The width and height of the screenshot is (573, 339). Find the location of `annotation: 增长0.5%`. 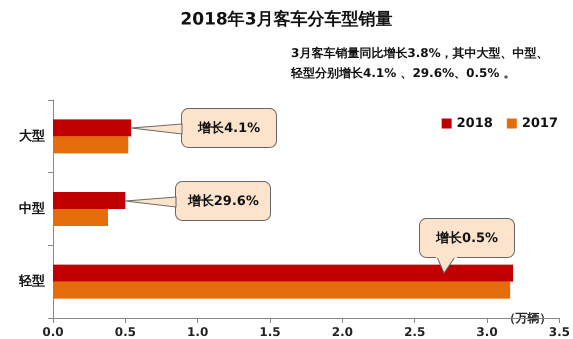

annotation: 增长0.5% is located at coordinates (467, 238).